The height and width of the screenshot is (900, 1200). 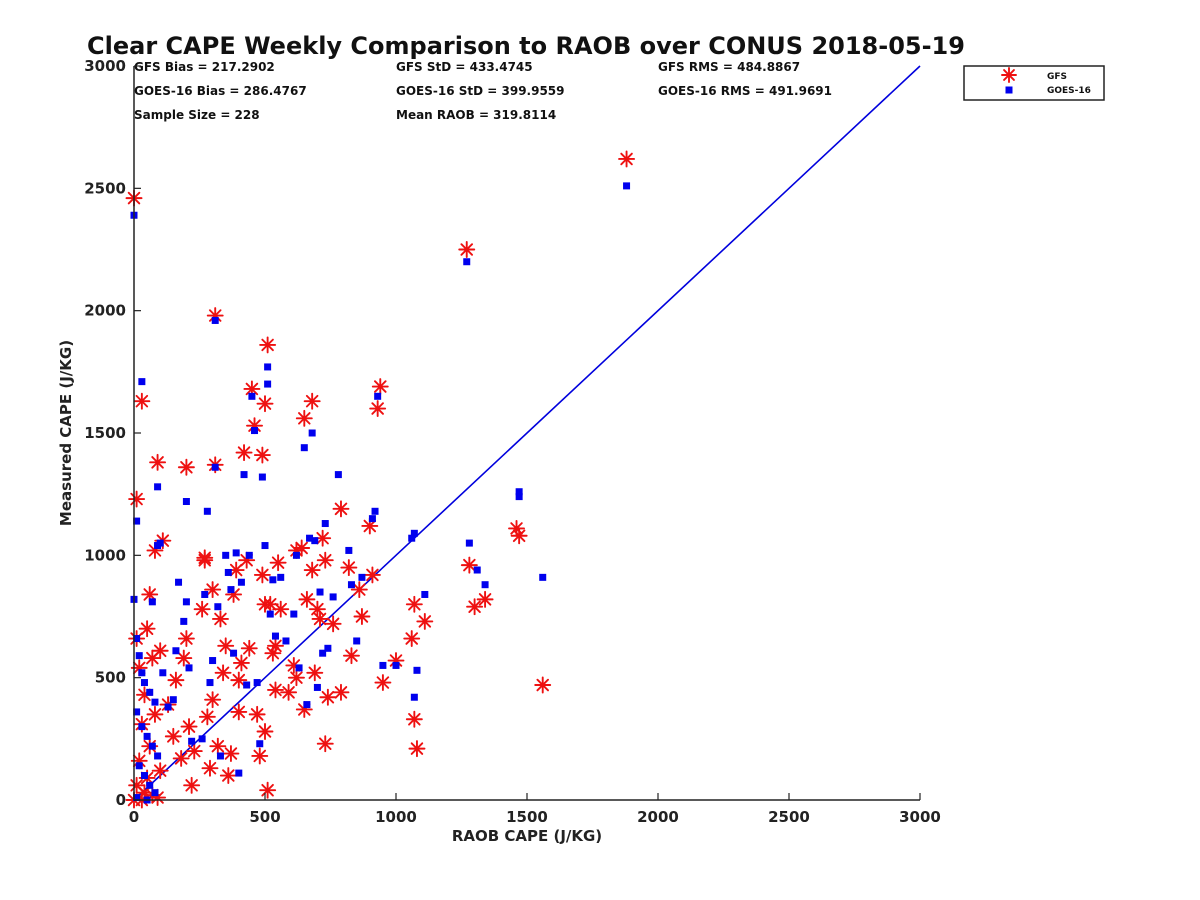 I want to click on stat-text: Sample Size = 228, so click(x=197, y=115).